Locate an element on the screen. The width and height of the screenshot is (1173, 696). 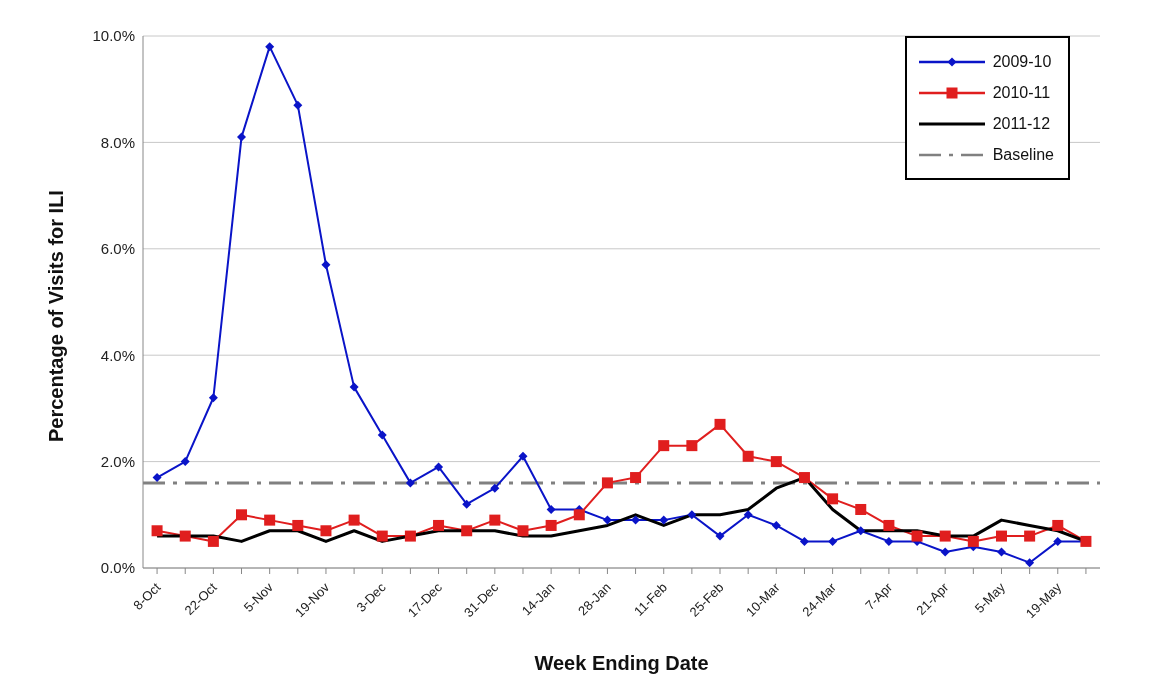
y-axis-title: Percentage of Visits for ILI is located at coordinates (56, 316).